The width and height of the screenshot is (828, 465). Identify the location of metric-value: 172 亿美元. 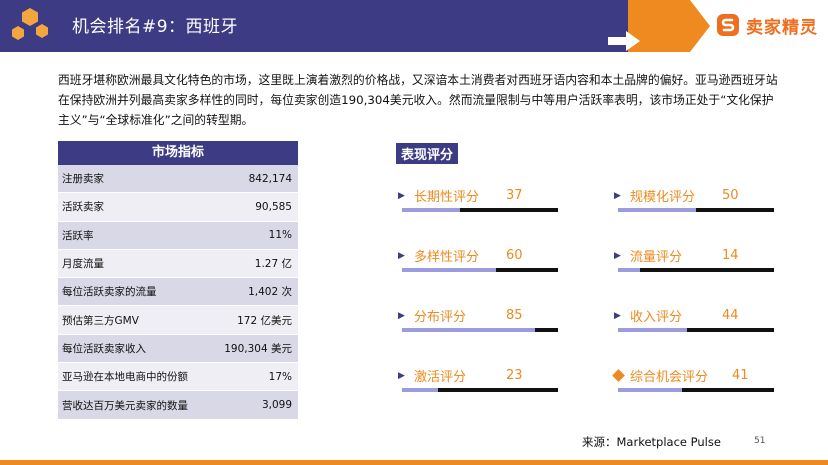
(264, 320).